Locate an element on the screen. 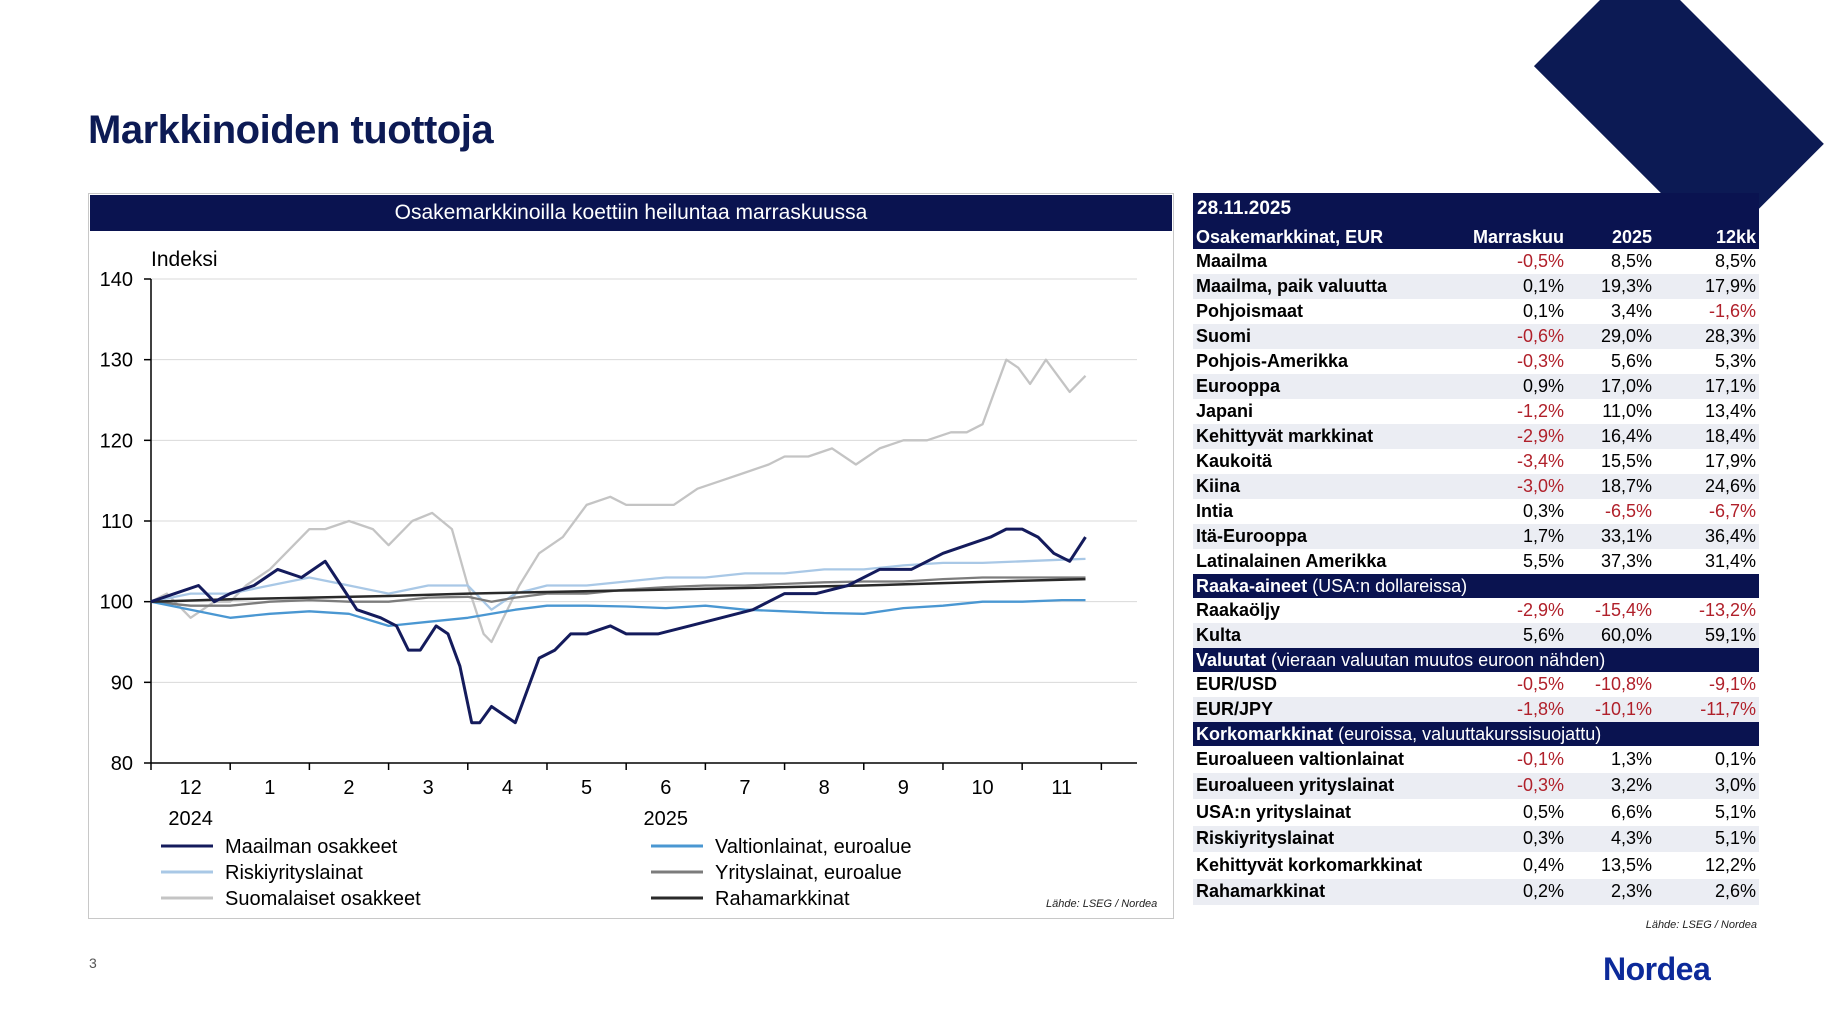 This screenshot has width=1824, height=1021. row-value: 1,3% is located at coordinates (1611, 759).